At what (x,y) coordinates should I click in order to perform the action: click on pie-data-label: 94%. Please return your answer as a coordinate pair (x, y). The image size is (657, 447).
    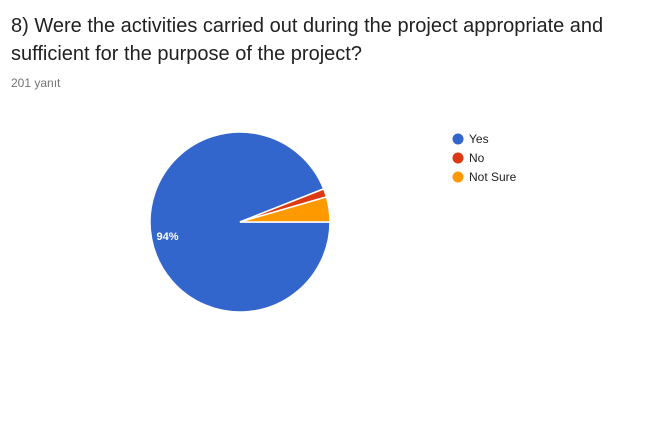
    Looking at the image, I should click on (167, 237).